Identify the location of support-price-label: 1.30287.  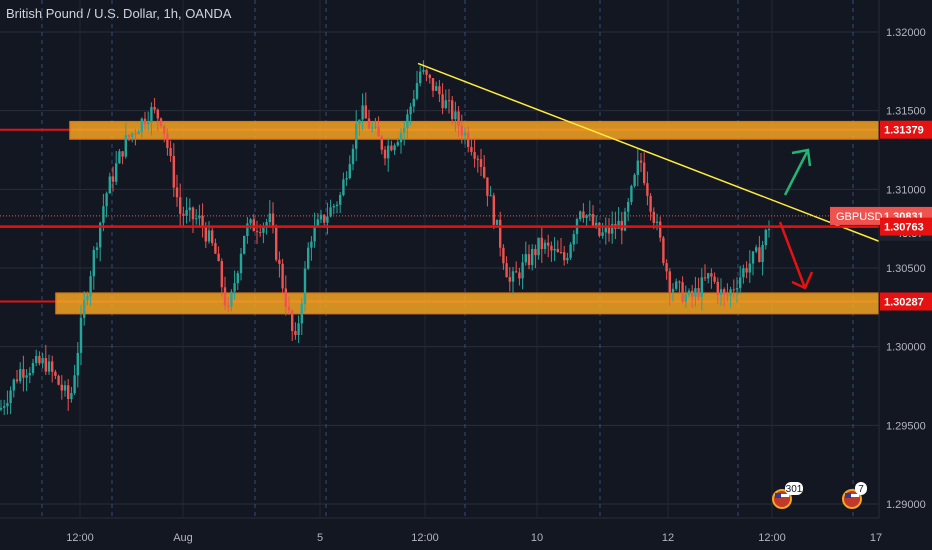
(904, 303).